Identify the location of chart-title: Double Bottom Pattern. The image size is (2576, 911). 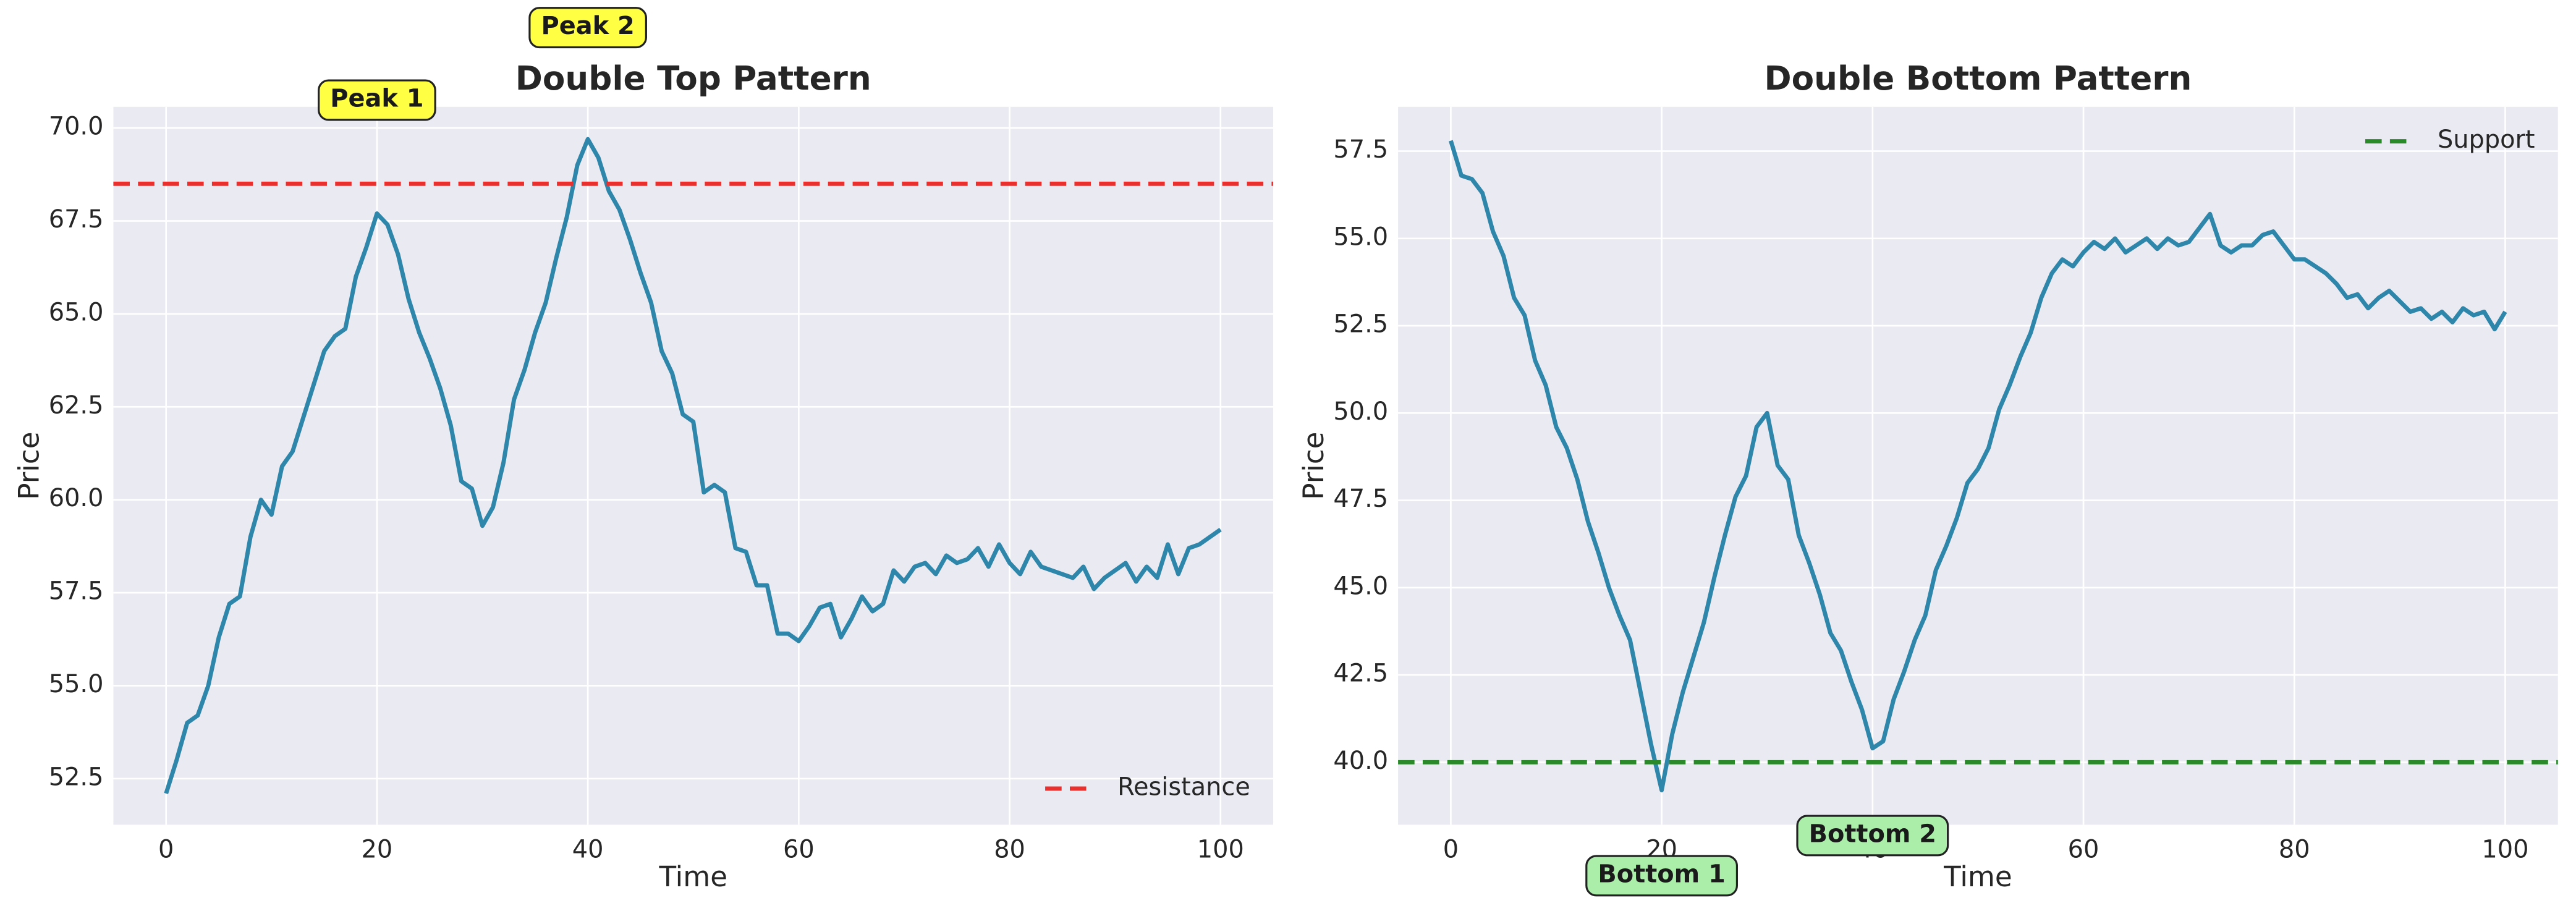
(1978, 78).